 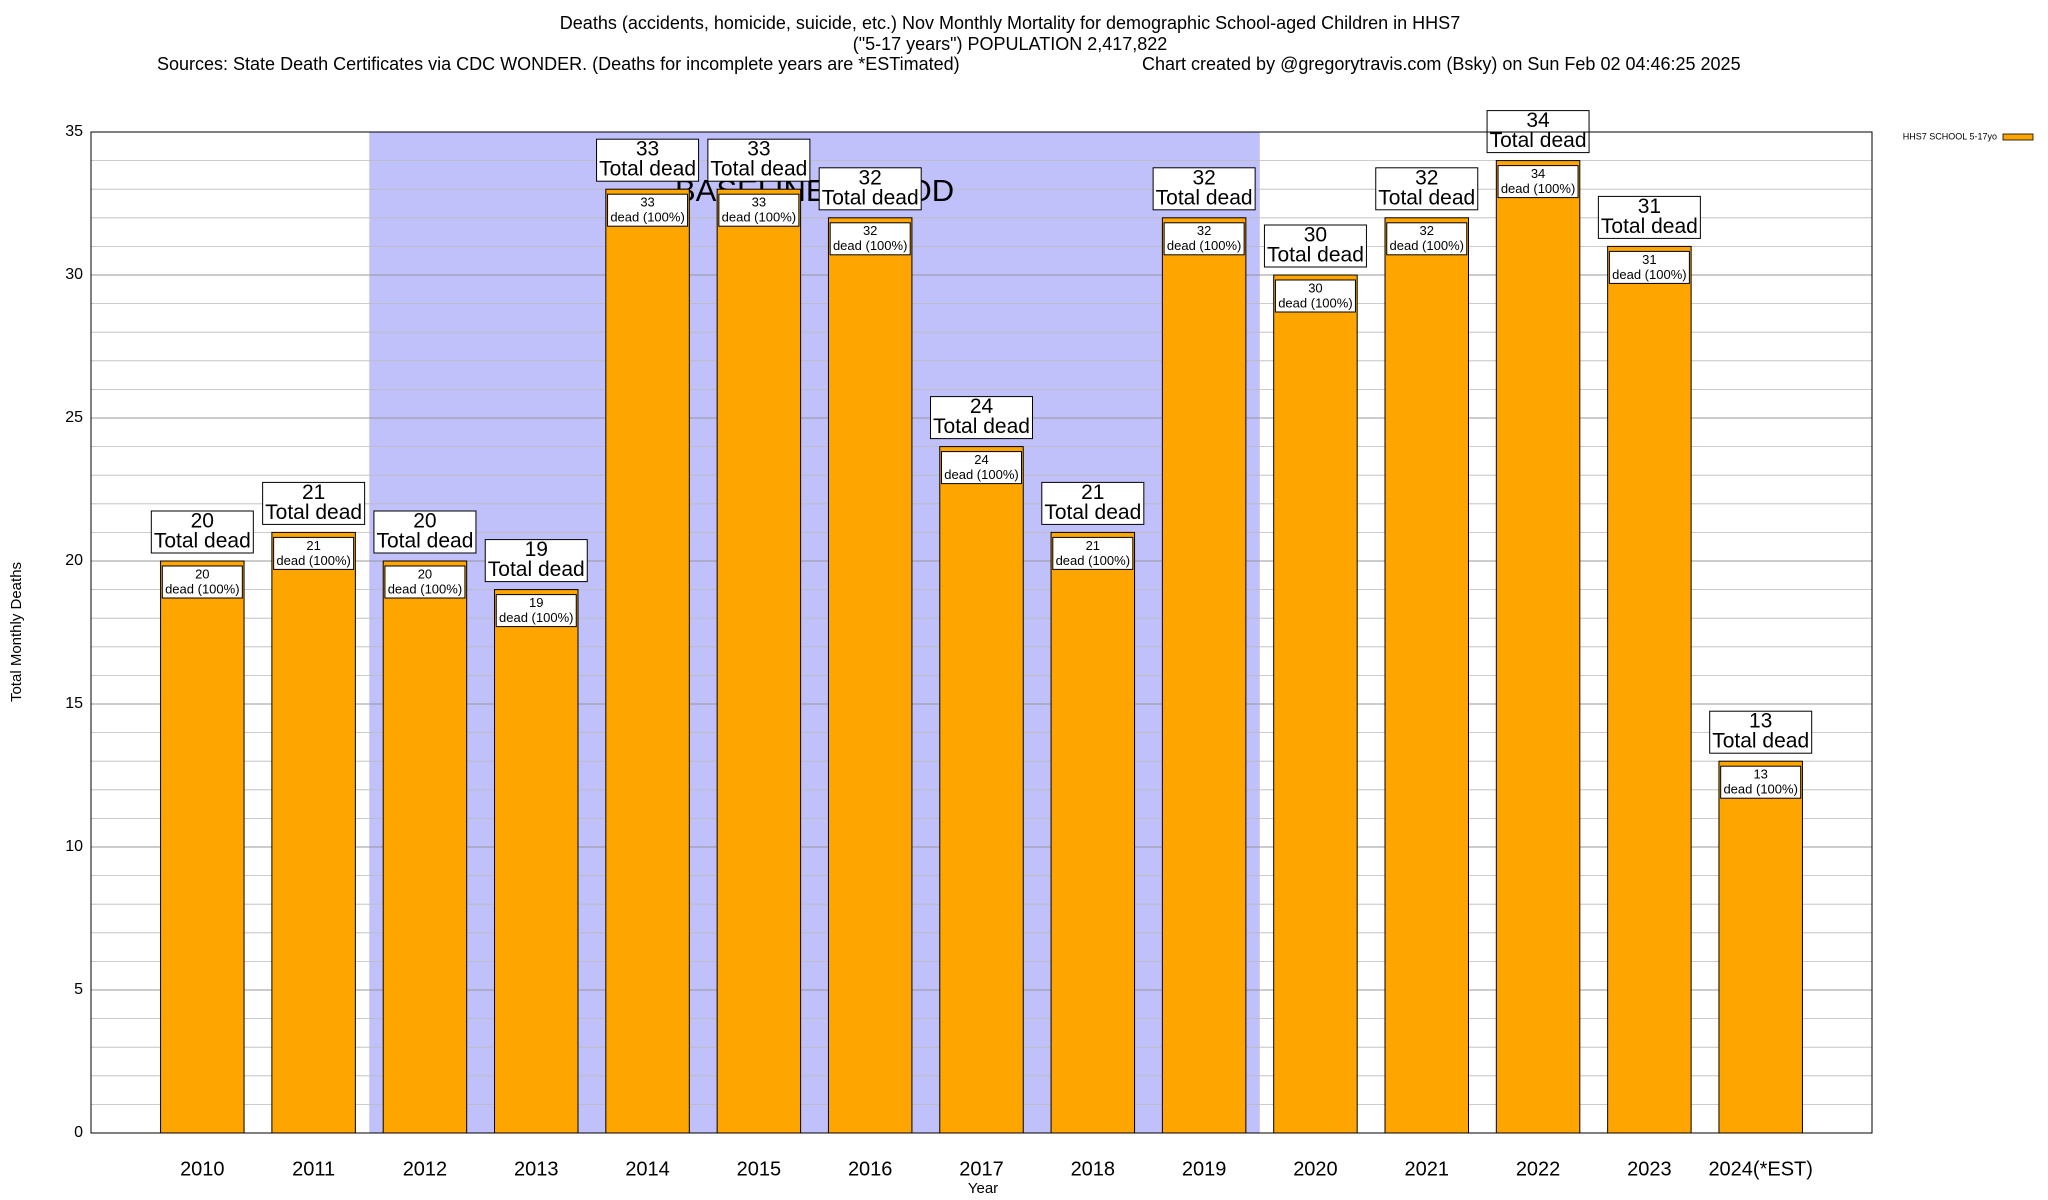 I want to click on x-tick-label: 2013, so click(x=536, y=1169).